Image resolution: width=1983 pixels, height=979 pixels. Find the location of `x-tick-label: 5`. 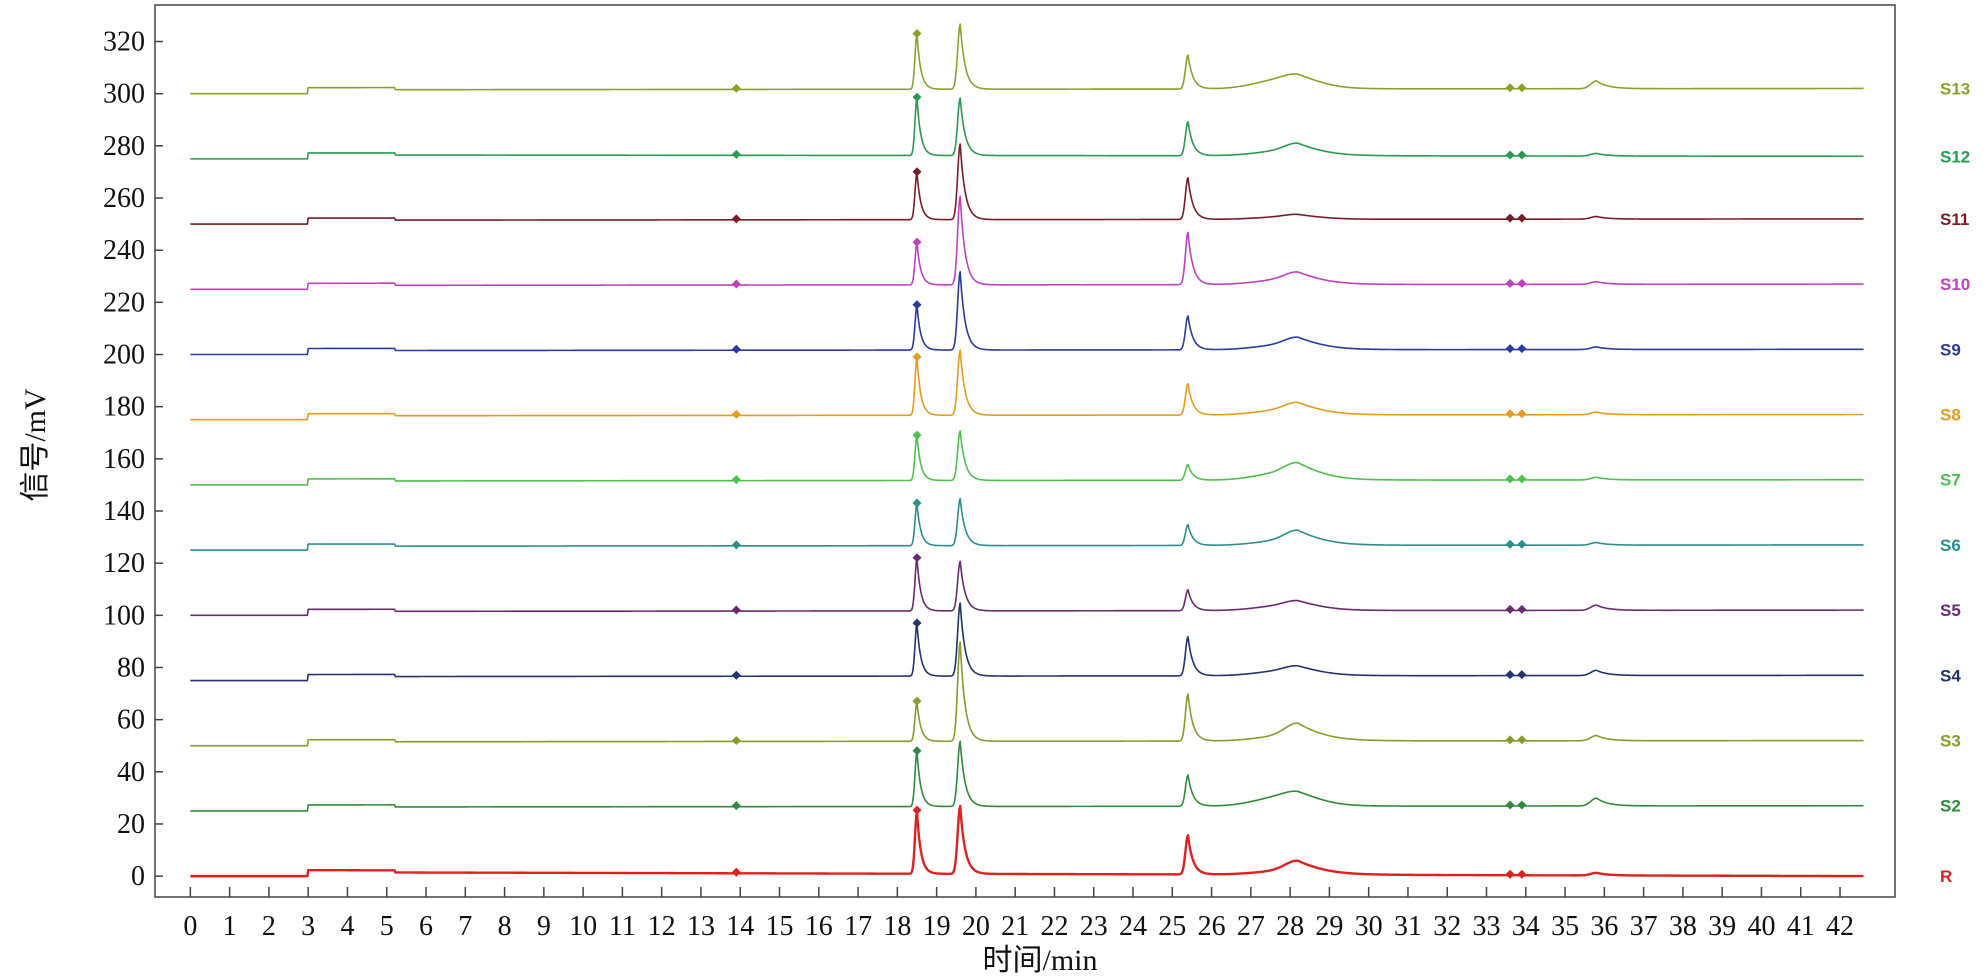

x-tick-label: 5 is located at coordinates (387, 926).